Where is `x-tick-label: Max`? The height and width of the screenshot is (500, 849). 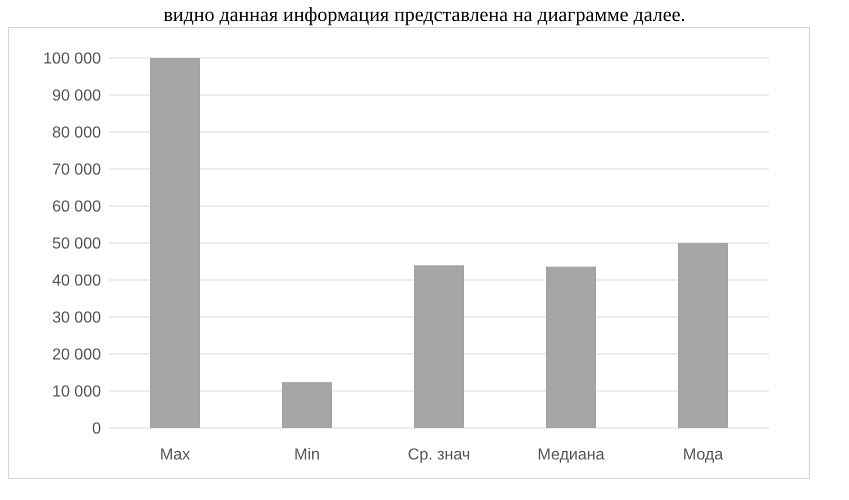 x-tick-label: Max is located at coordinates (175, 455).